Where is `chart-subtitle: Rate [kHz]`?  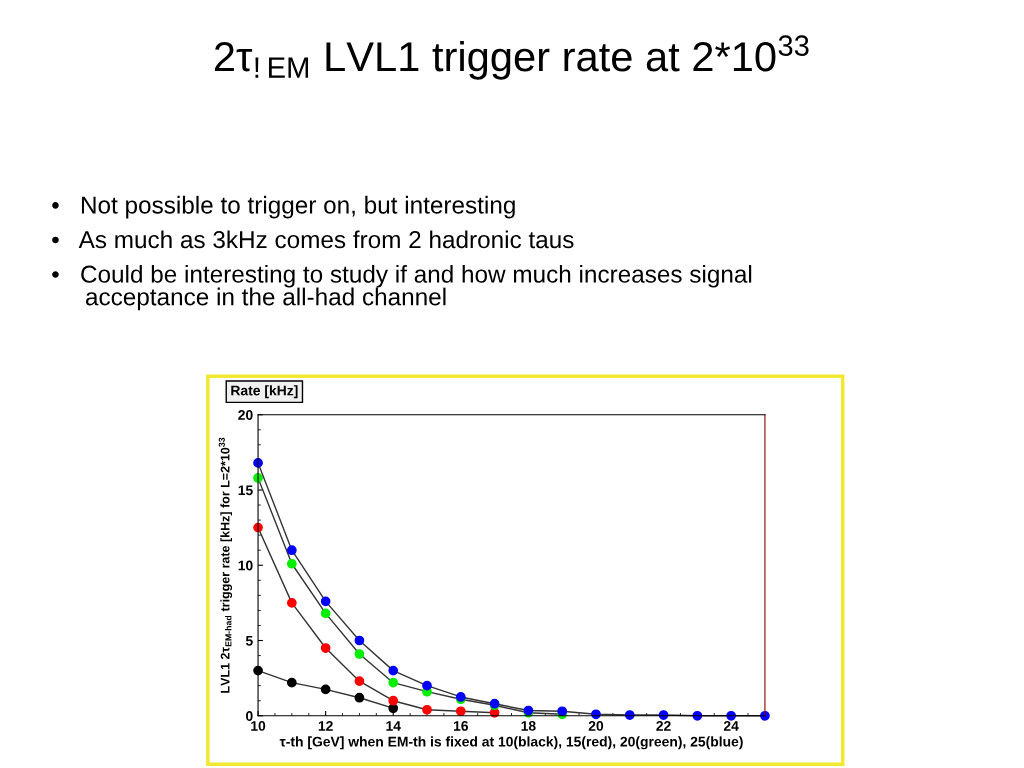
chart-subtitle: Rate [kHz] is located at coordinates (264, 392).